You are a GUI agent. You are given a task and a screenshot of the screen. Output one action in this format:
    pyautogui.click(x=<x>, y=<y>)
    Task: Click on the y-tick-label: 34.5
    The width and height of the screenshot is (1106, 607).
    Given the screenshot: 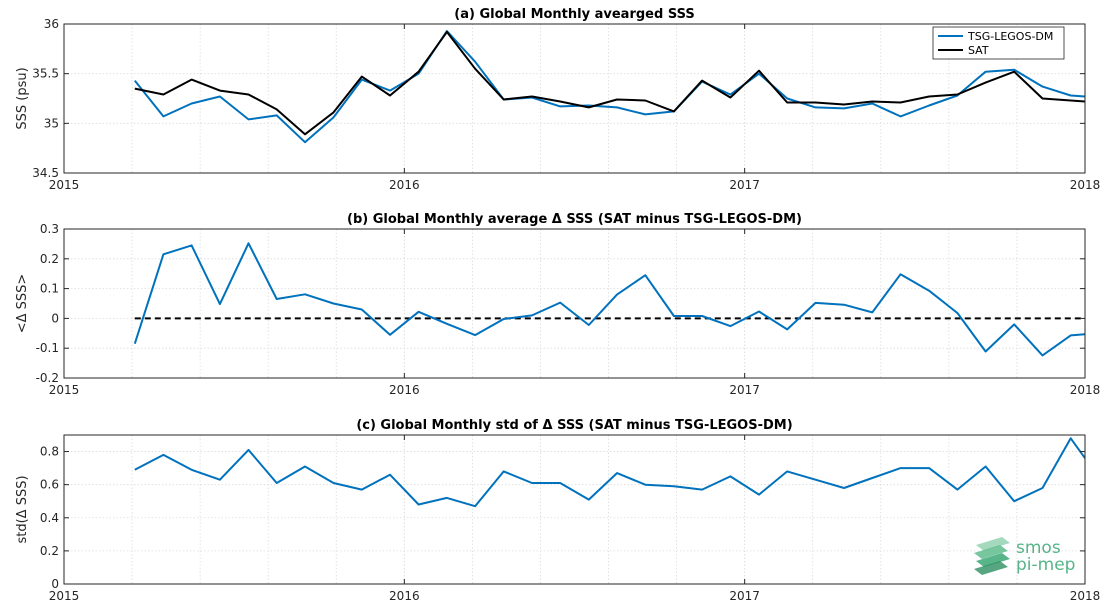 What is the action you would take?
    pyautogui.click(x=45, y=173)
    